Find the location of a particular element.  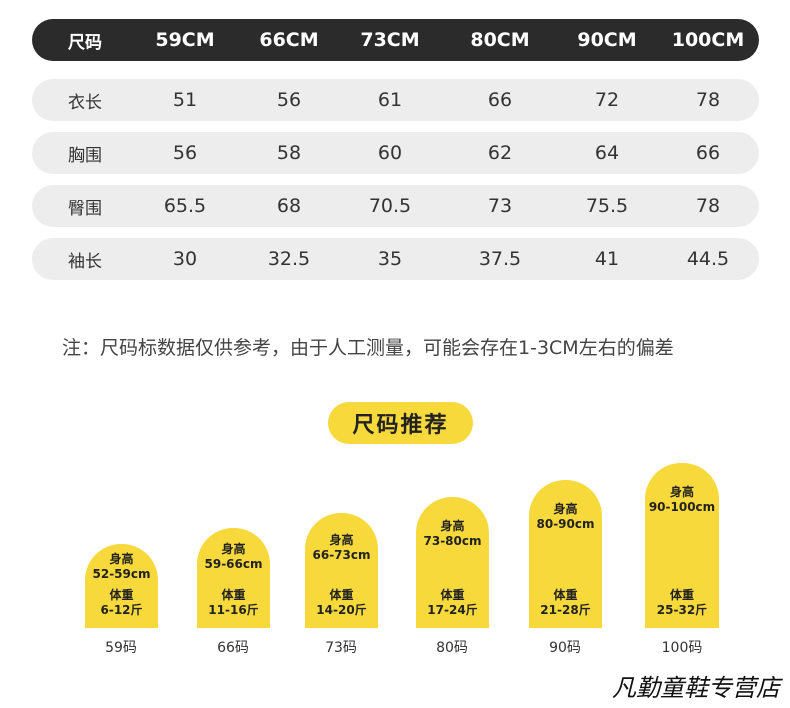

size-pill: 身高 80-90cm 体重 21-28斤 is located at coordinates (565, 554).